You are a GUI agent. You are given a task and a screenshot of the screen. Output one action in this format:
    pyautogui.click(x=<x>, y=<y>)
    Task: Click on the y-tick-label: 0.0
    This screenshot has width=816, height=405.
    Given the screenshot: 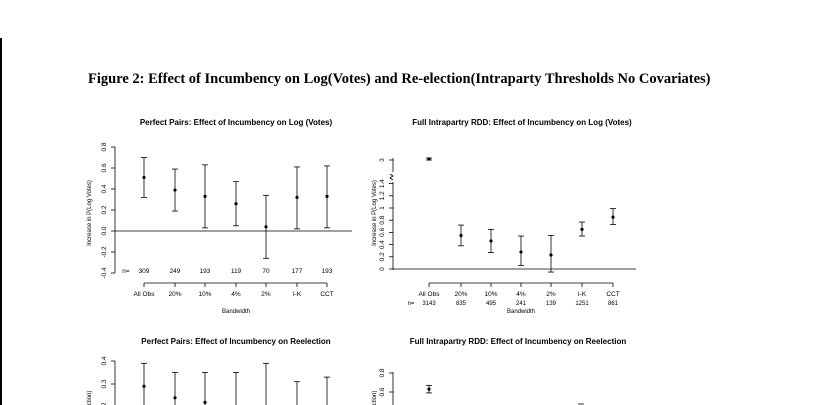 What is the action you would take?
    pyautogui.click(x=104, y=230)
    